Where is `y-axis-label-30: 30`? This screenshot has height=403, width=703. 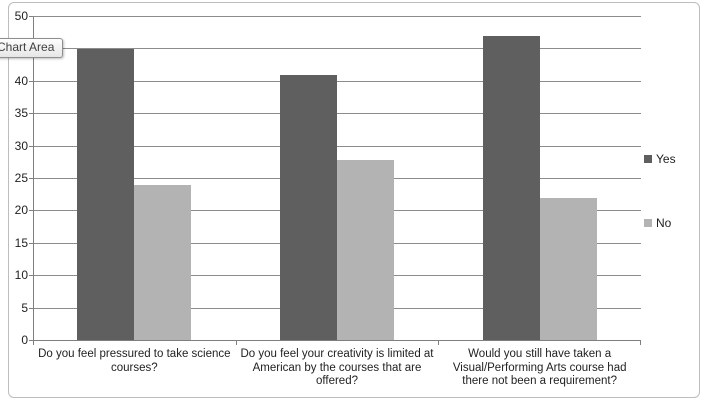
y-axis-label-30: 30 is located at coordinates (21, 145).